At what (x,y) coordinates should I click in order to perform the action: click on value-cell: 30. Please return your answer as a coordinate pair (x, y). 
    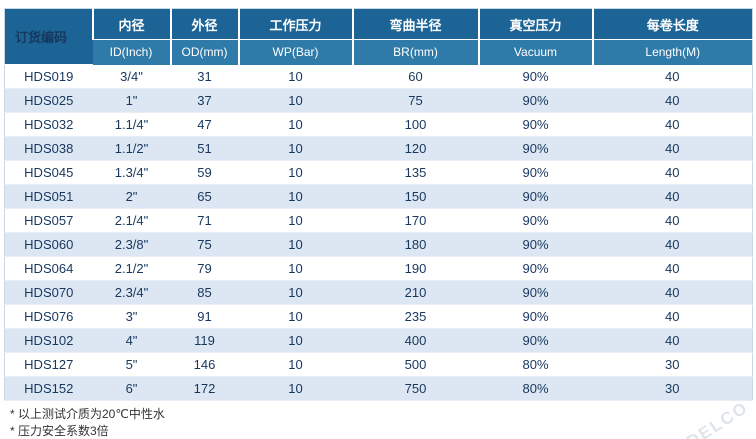
    Looking at the image, I should click on (672, 364).